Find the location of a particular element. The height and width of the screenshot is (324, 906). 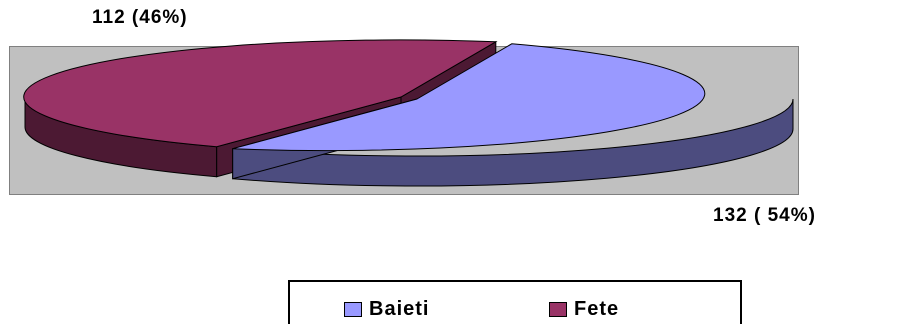

legend: Baieti Fete is located at coordinates (515, 302).